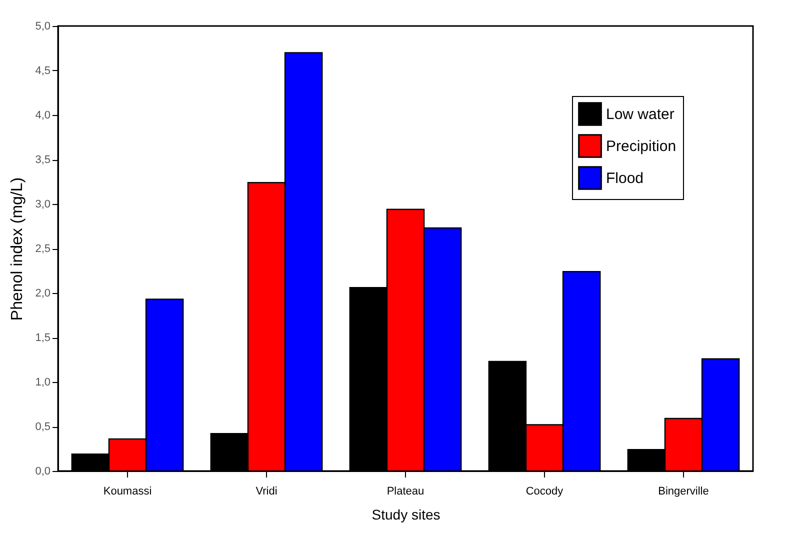 This screenshot has height=533, width=793. What do you see at coordinates (42, 472) in the screenshot?
I see `y-tick-label: 0,0` at bounding box center [42, 472].